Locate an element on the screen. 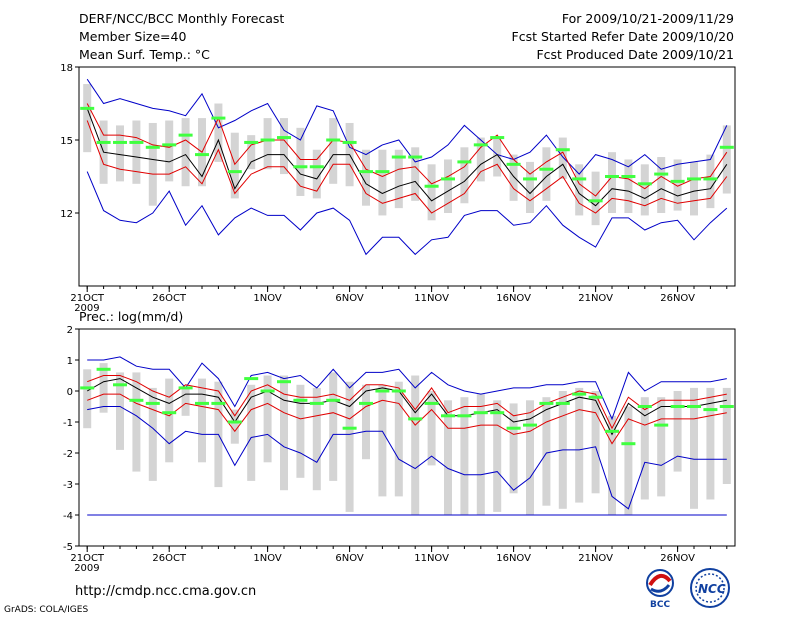 The width and height of the screenshot is (800, 618). ncc-logo-text: NCC is located at coordinates (712, 589).